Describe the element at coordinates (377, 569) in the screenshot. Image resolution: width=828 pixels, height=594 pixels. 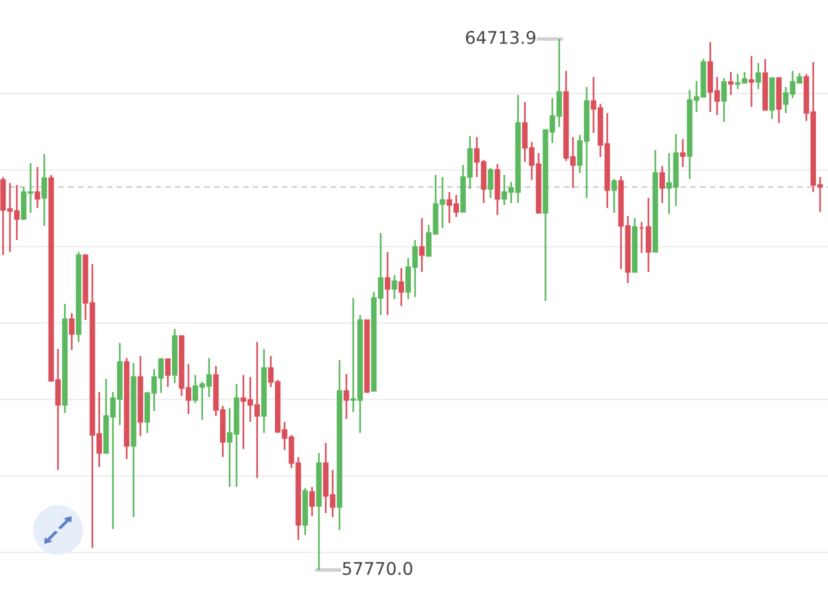
I see `annotation: 57770.0` at that location.